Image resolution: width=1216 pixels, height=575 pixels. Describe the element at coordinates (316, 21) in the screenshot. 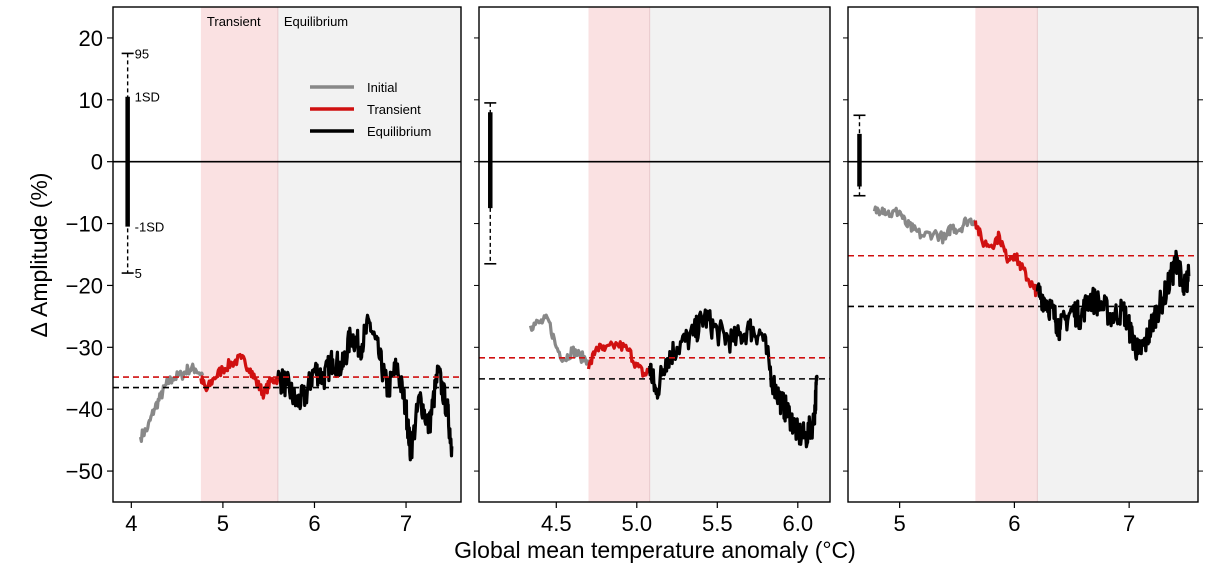

I see `region-label-equilibrium: Equilibrium` at that location.